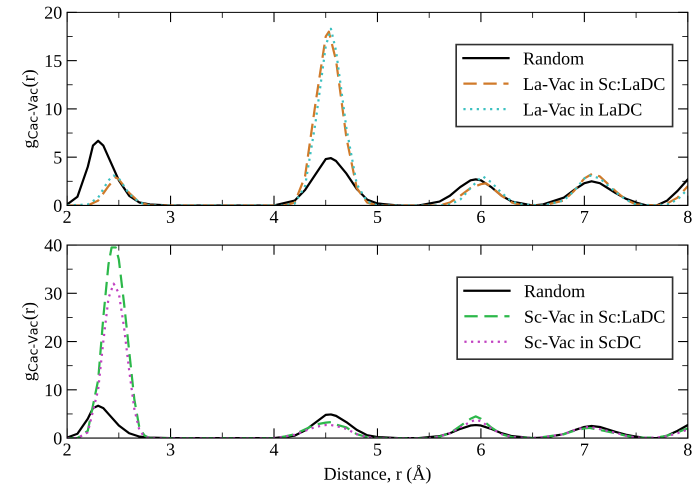 The width and height of the screenshot is (699, 495). I want to click on x-axis-title: Distance, r (Å), so click(377, 474).